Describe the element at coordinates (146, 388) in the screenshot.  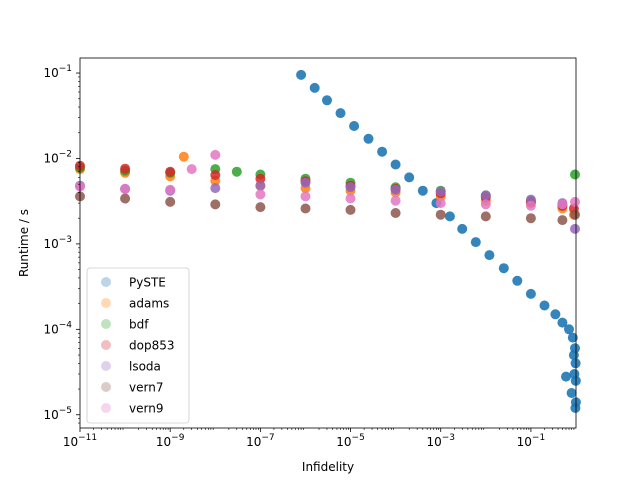
I see `legend-label: vern7` at that location.